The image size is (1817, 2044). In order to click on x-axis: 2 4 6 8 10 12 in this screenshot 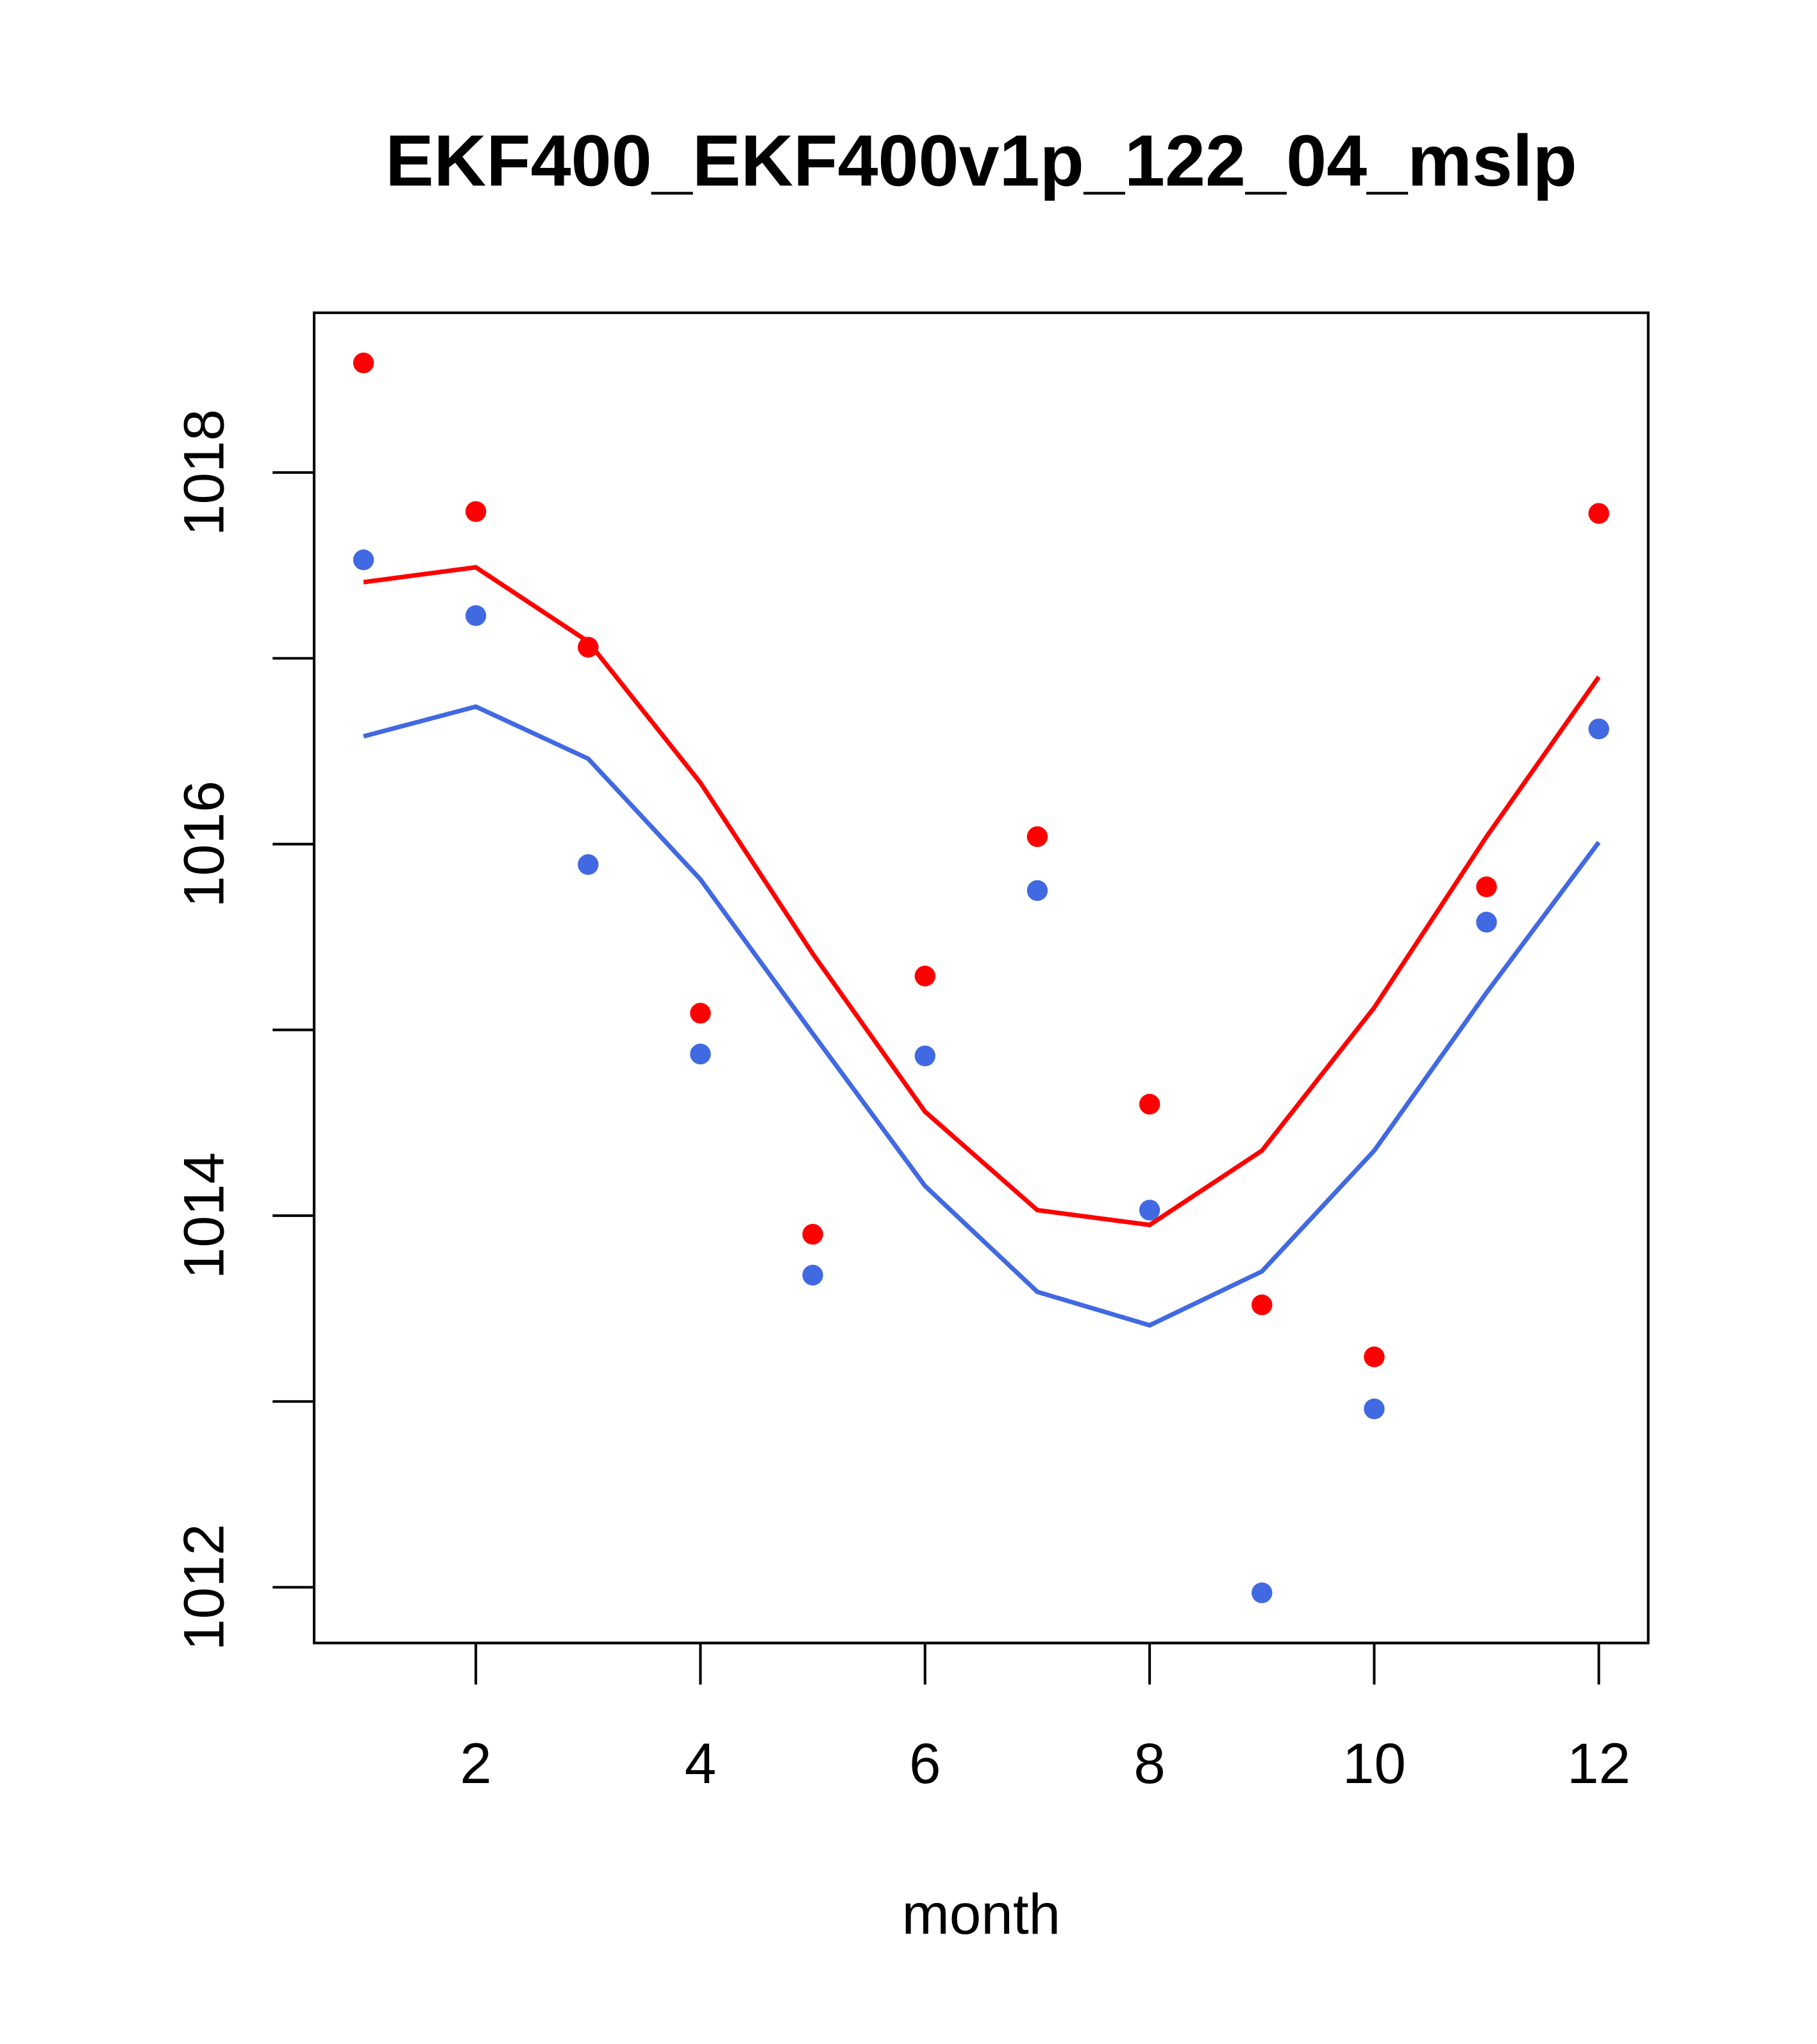, I will do `click(1045, 1718)`.